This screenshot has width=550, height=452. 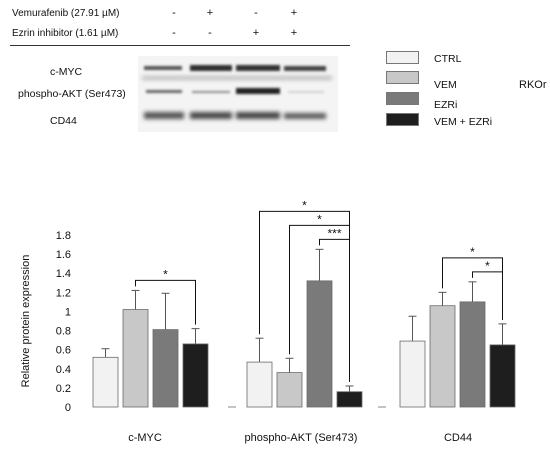 I want to click on y-tick-label: 0.6, so click(x=63, y=351).